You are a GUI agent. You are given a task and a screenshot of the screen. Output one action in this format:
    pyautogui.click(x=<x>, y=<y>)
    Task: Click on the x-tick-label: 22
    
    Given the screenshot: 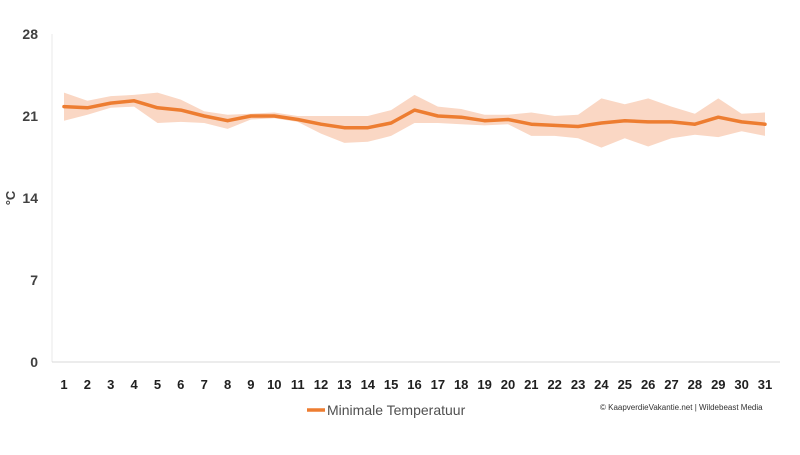 What is the action you would take?
    pyautogui.click(x=554, y=384)
    